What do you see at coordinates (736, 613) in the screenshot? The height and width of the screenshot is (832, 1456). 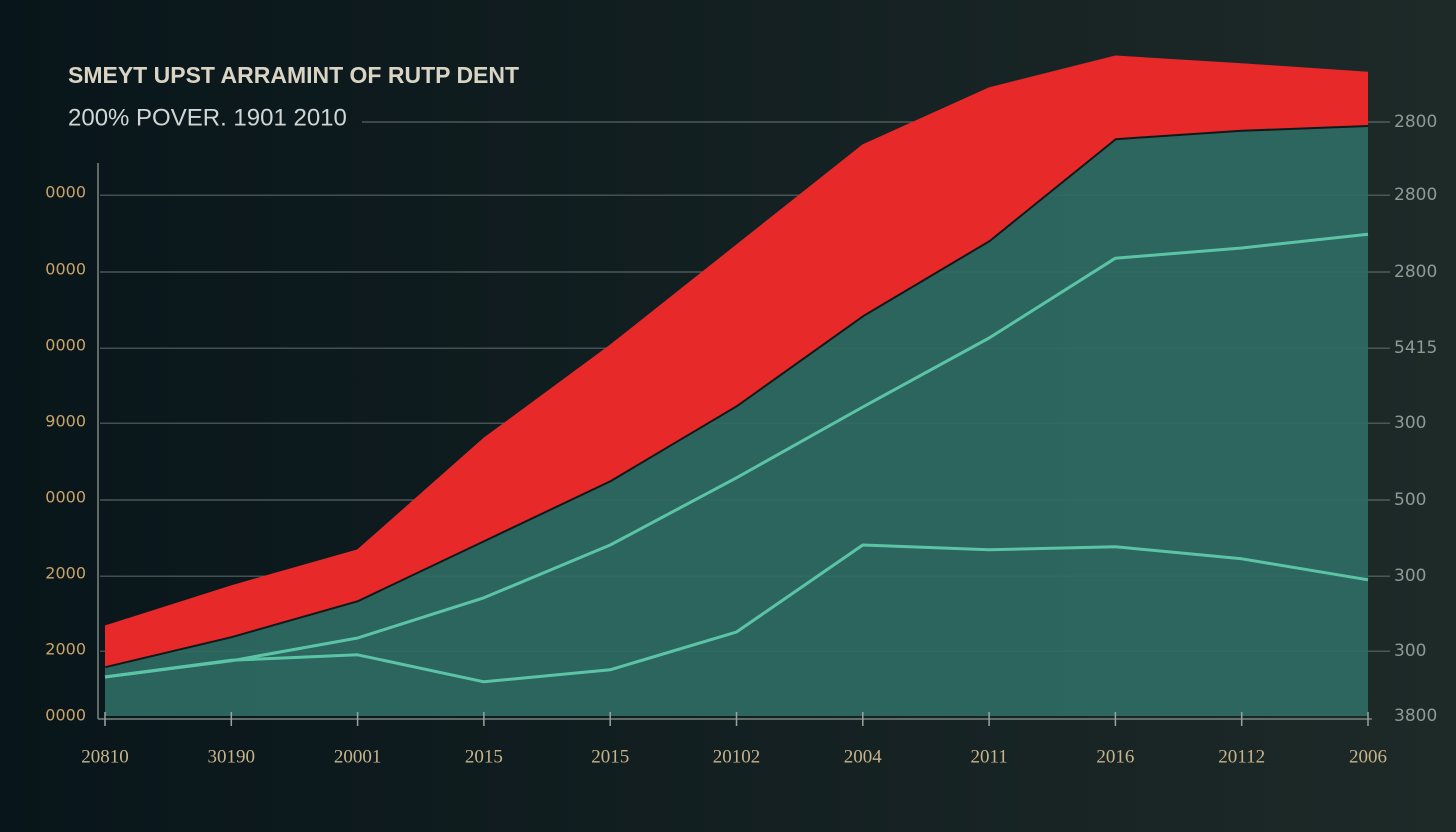 I see `line` at bounding box center [736, 613].